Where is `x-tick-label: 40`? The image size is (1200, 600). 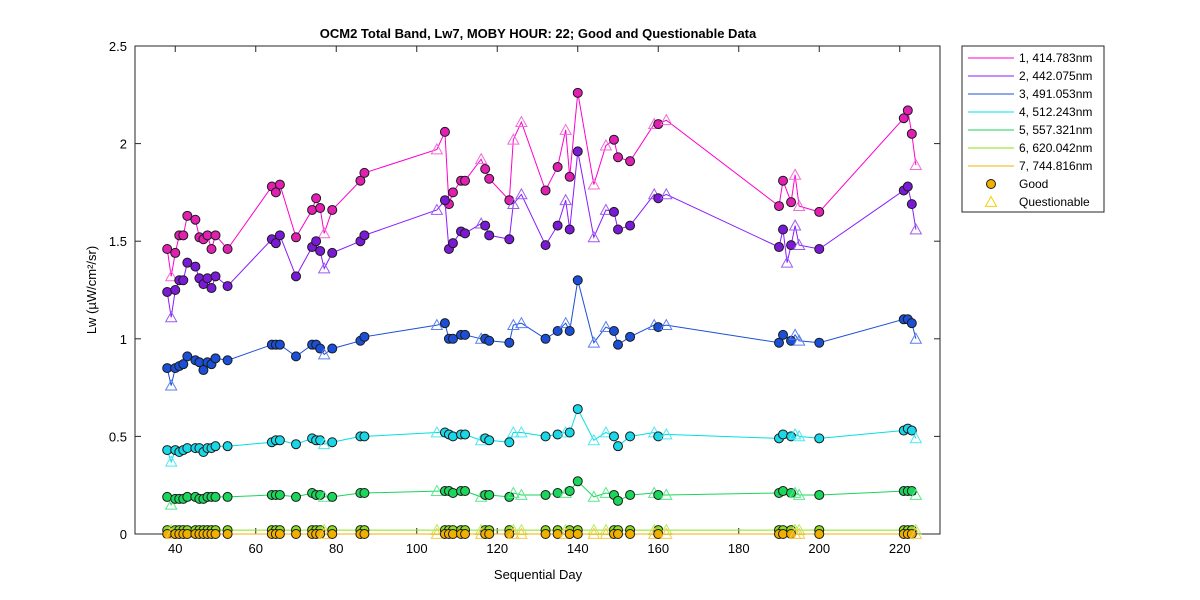 x-tick-label: 40 is located at coordinates (175, 548).